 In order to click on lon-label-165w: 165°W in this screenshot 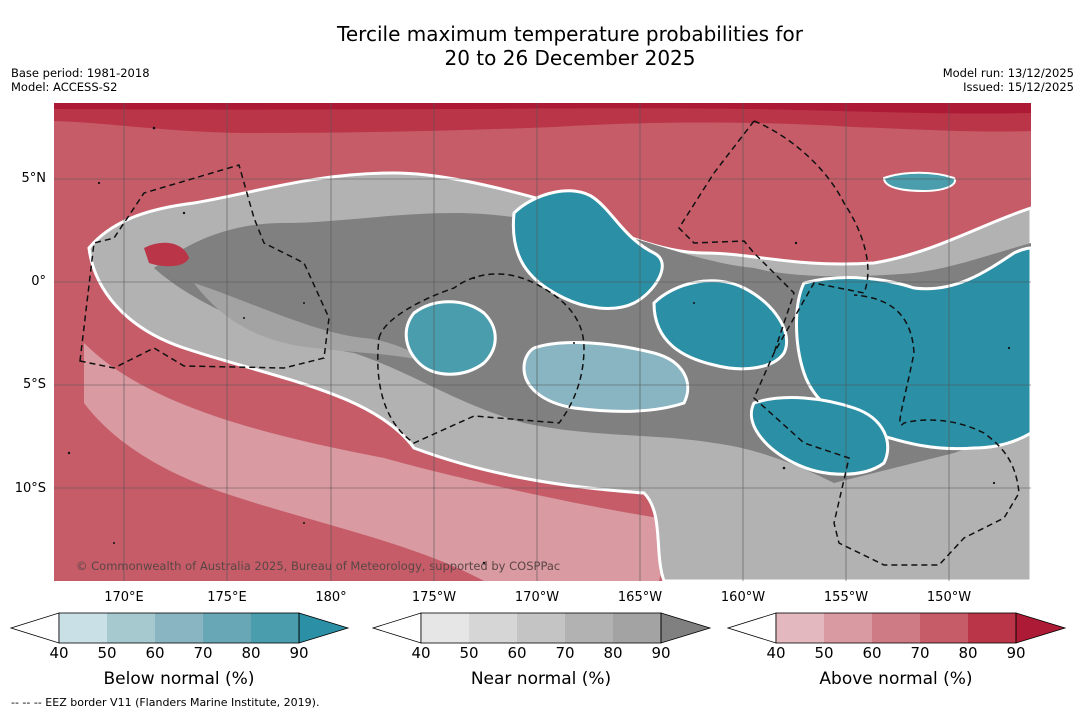, I will do `click(640, 597)`.